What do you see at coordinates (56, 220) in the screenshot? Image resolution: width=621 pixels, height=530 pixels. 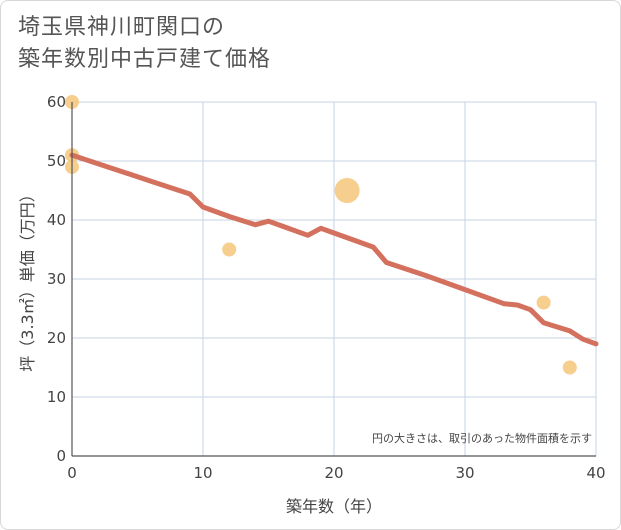 I see `y-tick-label: 40` at bounding box center [56, 220].